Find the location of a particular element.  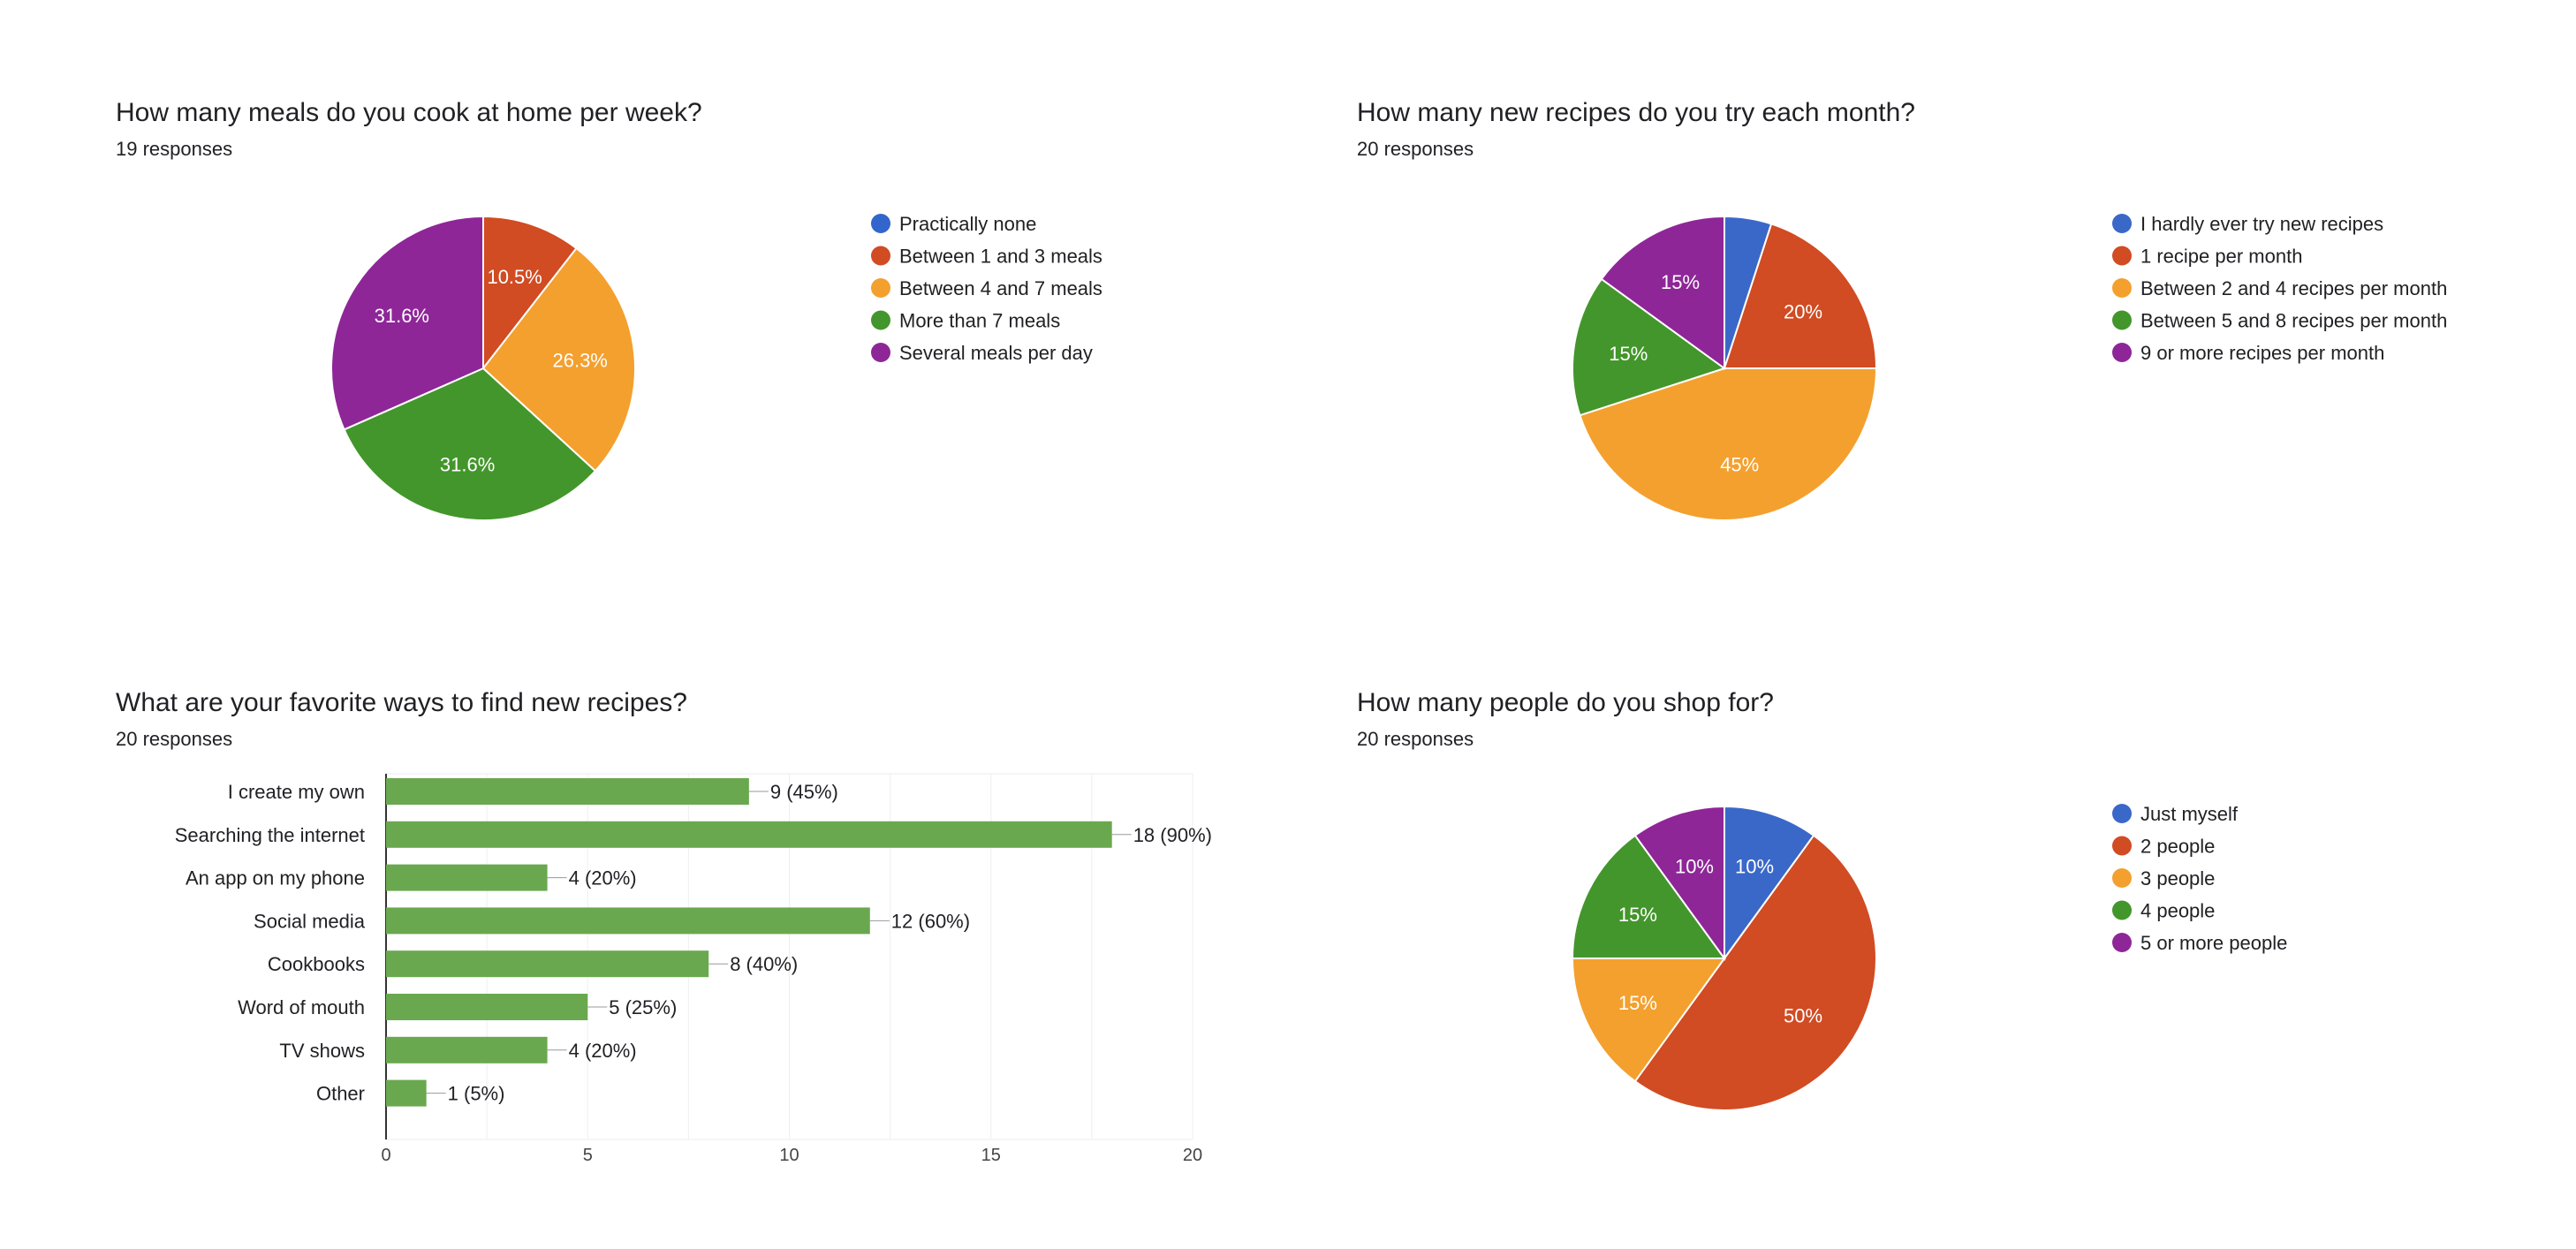

legend-label: 4 people is located at coordinates (2178, 911).